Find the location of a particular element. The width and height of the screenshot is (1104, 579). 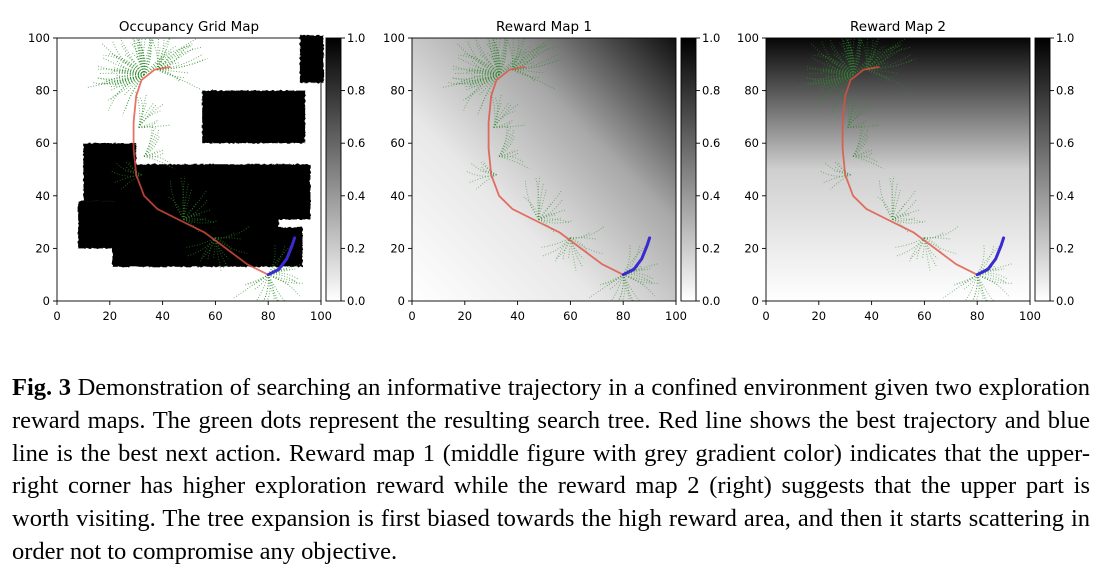

x-tick-label: 0 is located at coordinates (411, 316).